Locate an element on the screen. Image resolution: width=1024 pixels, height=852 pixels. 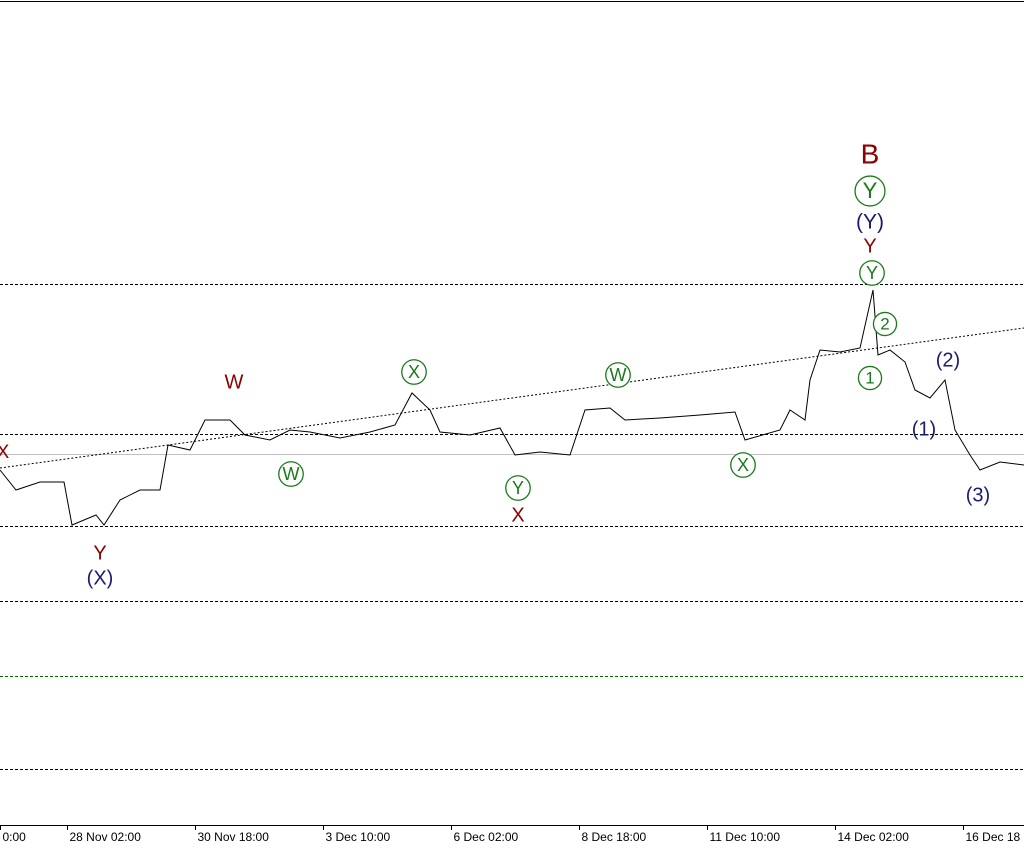
x-tick-label: 6 Dec 02:00 is located at coordinates (486, 837).